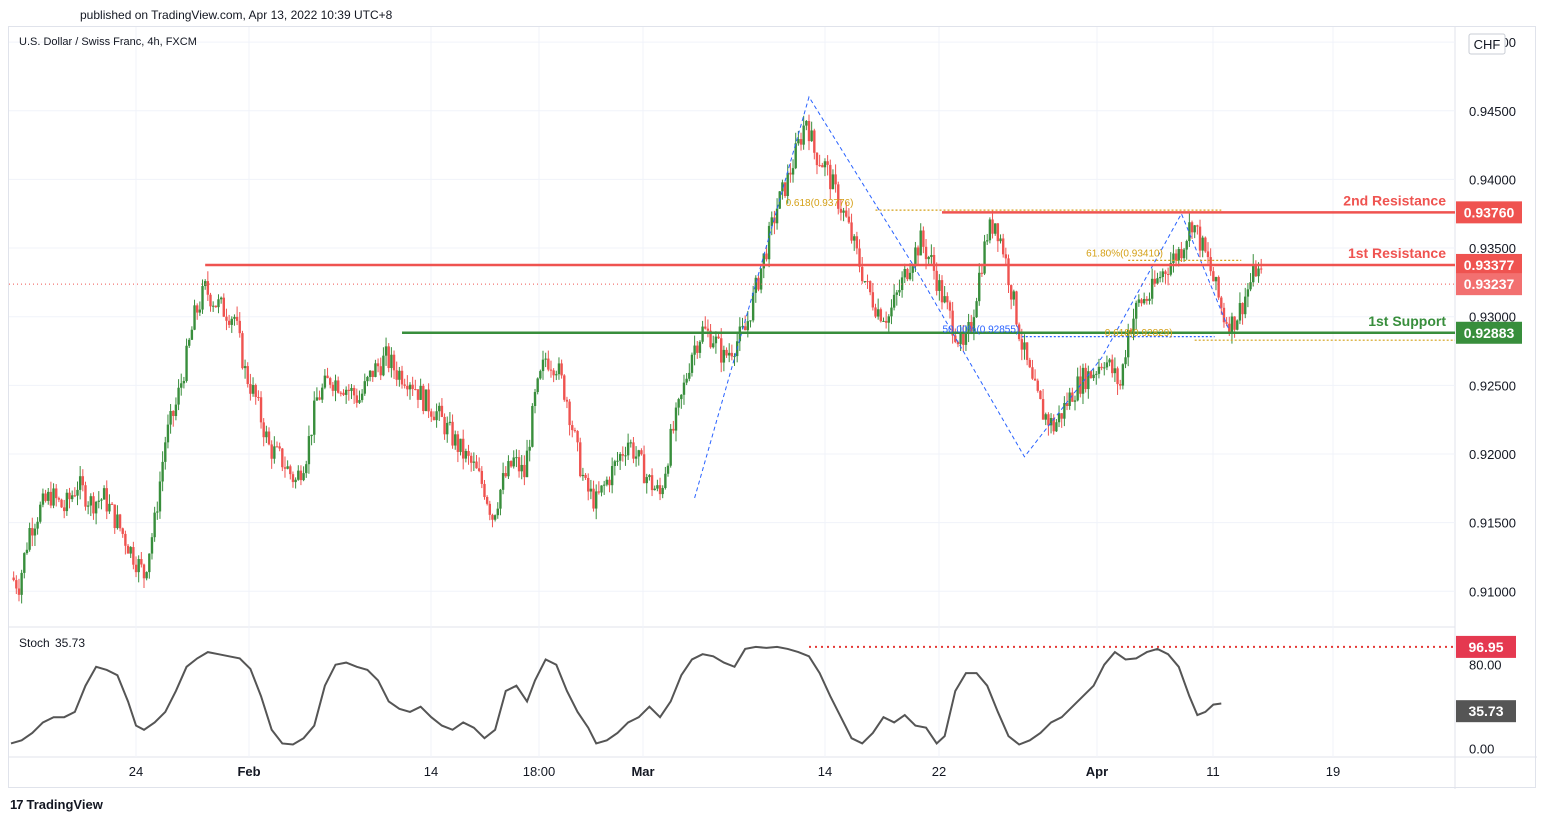 Image resolution: width=1546 pixels, height=823 pixels. I want to click on stoch-tick-label: 80.00, so click(1485, 665).